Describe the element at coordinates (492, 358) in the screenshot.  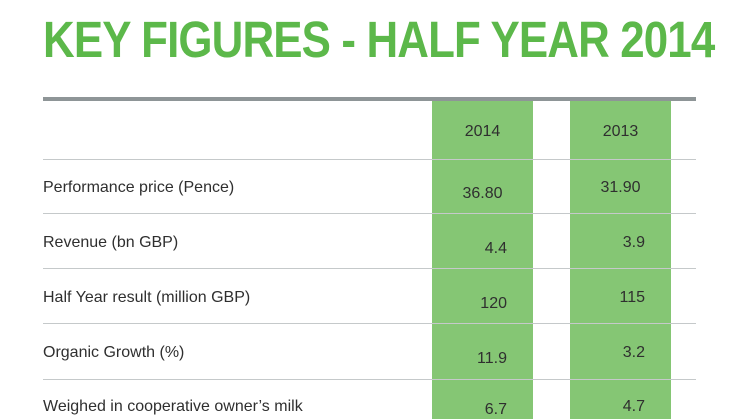
I see `cell-organic-growth-2014: 11.9` at that location.